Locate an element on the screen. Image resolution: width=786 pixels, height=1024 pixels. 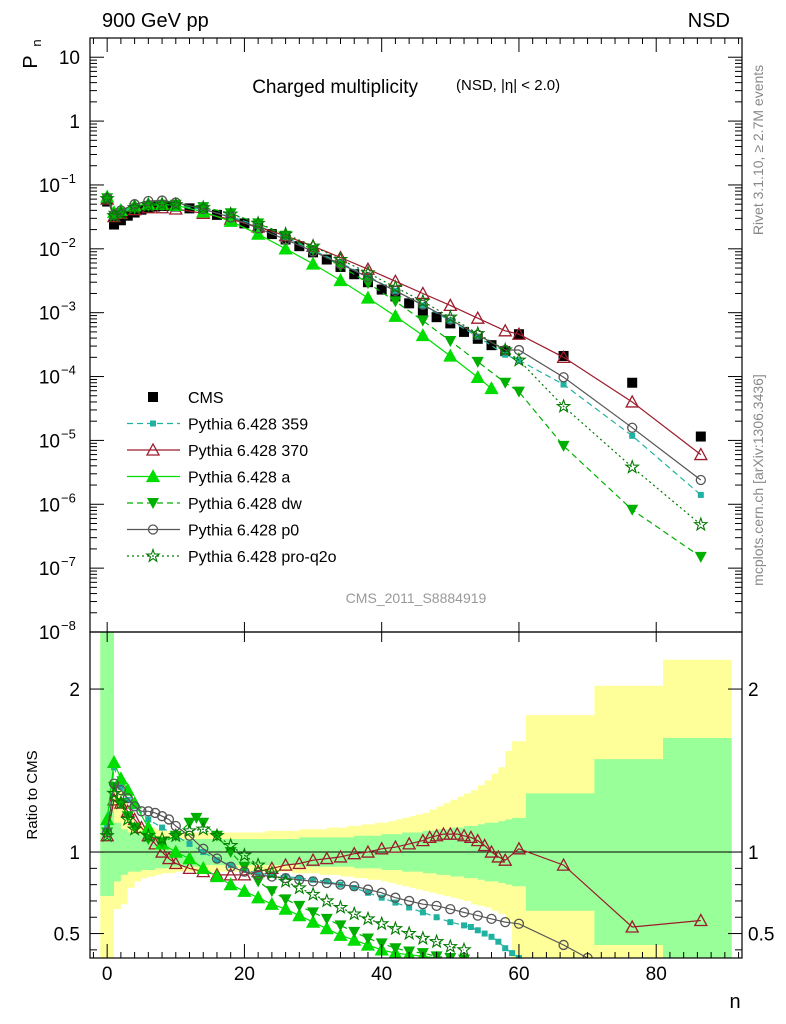
legend-marker-cms is located at coordinates (153, 397).